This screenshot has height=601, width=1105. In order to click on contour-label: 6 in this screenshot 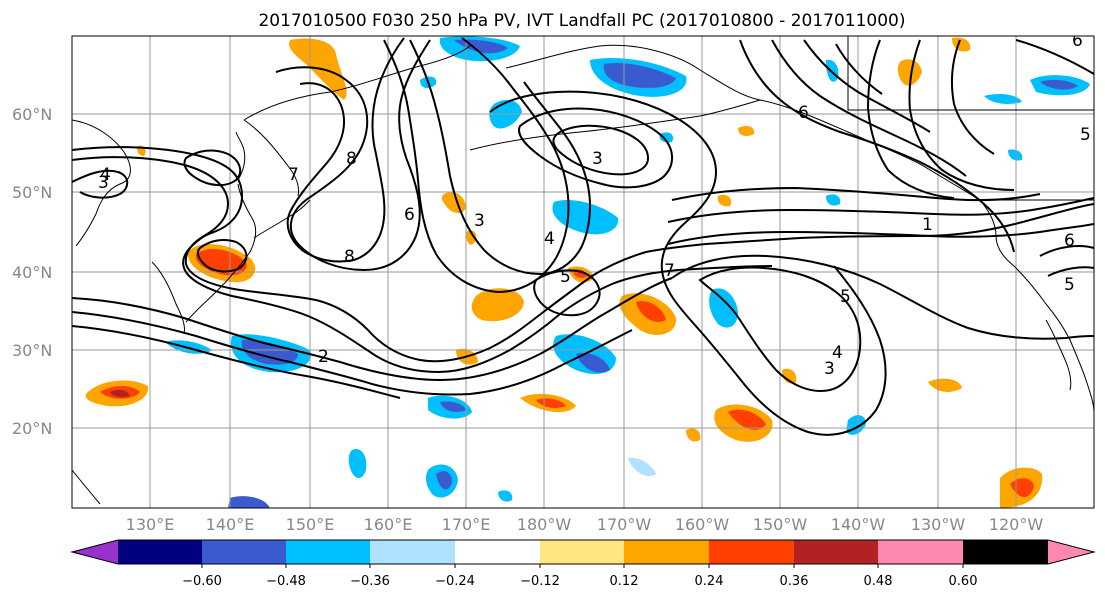, I will do `click(409, 215)`.